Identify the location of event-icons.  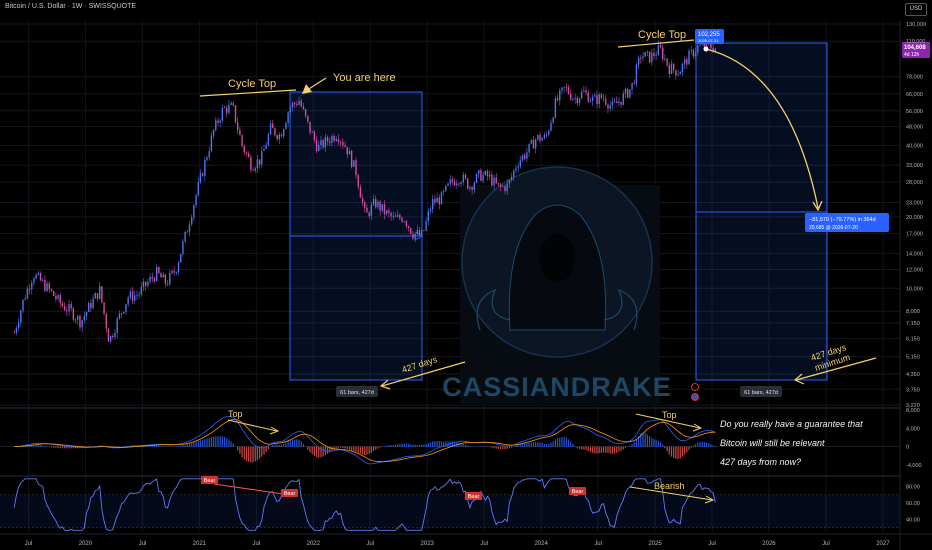
(695, 392).